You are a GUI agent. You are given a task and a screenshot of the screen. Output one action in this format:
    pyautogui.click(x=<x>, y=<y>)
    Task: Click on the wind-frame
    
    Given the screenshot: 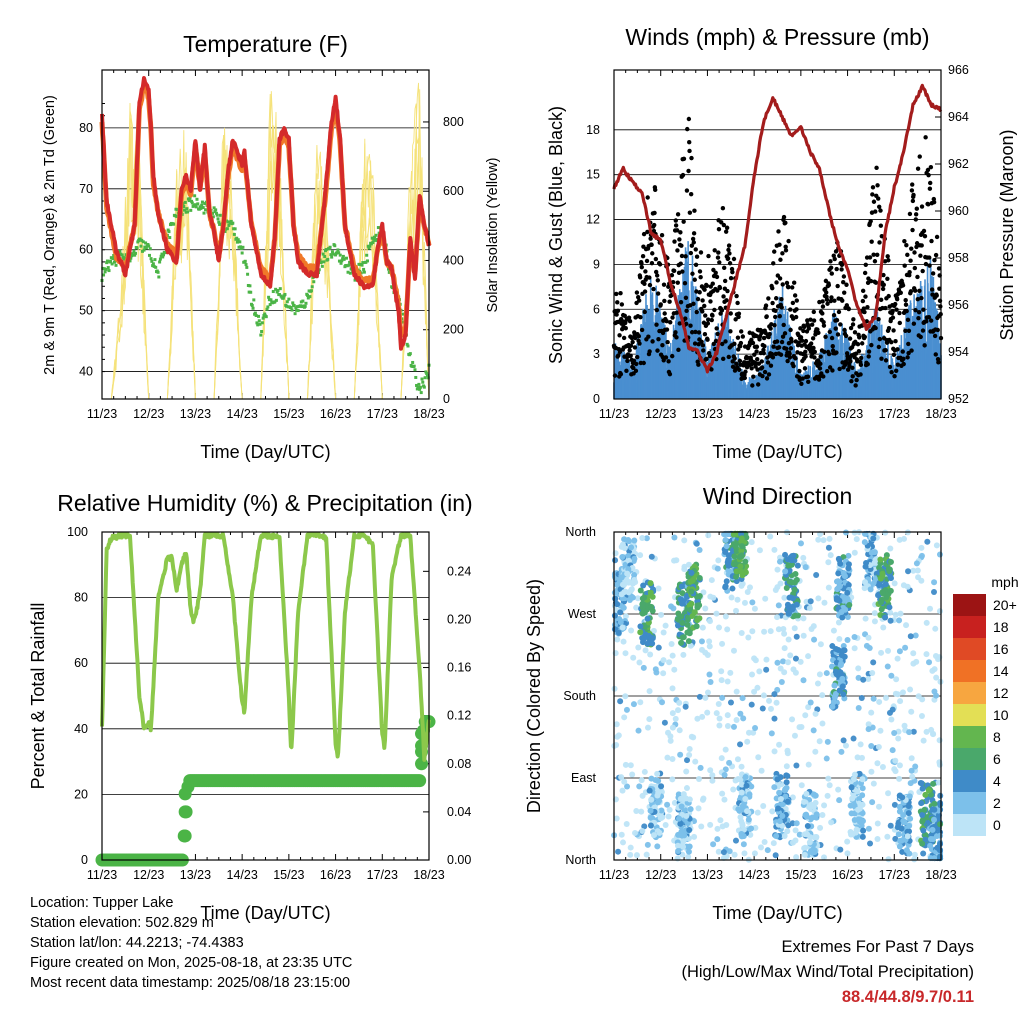 What is the action you would take?
    pyautogui.click(x=777, y=234)
    